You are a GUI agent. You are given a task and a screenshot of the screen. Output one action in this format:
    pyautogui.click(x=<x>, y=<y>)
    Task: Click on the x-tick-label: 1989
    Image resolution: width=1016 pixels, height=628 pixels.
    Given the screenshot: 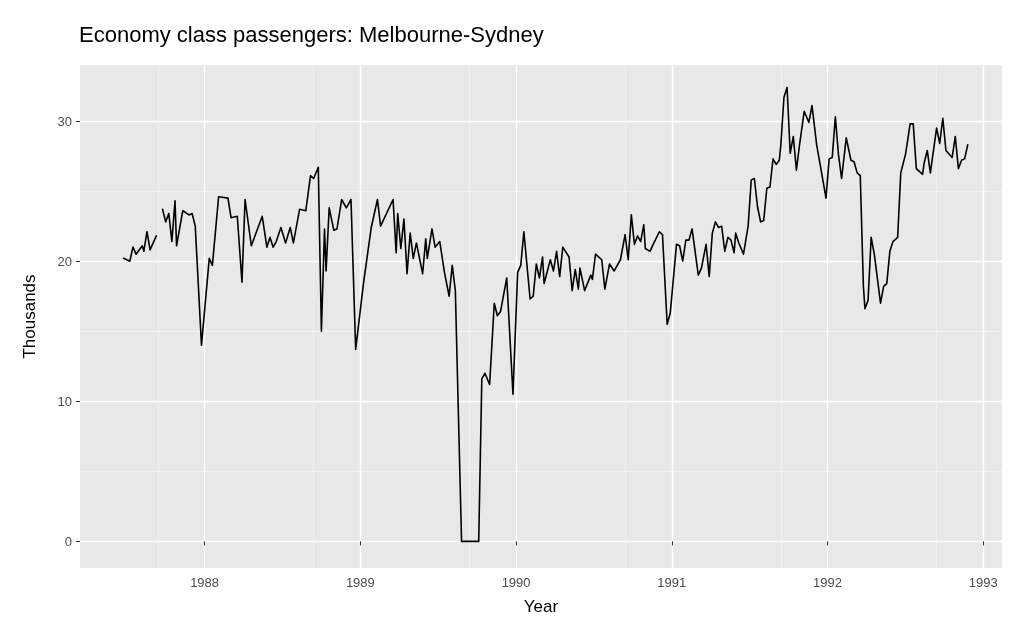 What is the action you would take?
    pyautogui.click(x=360, y=582)
    